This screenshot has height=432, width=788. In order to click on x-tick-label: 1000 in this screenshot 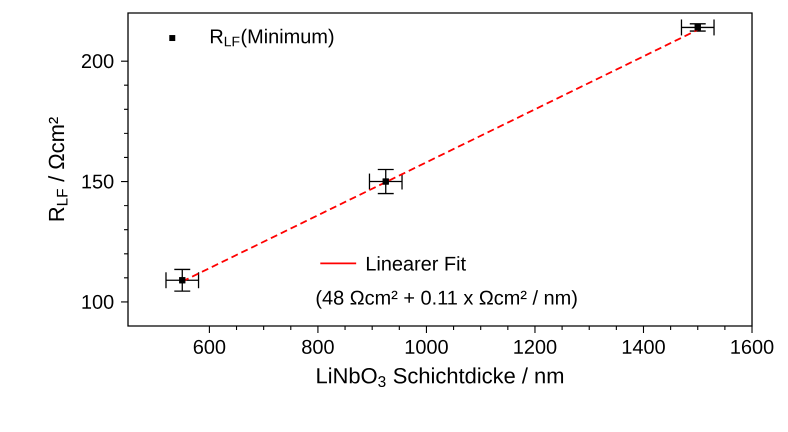, I will do `click(427, 347)`.